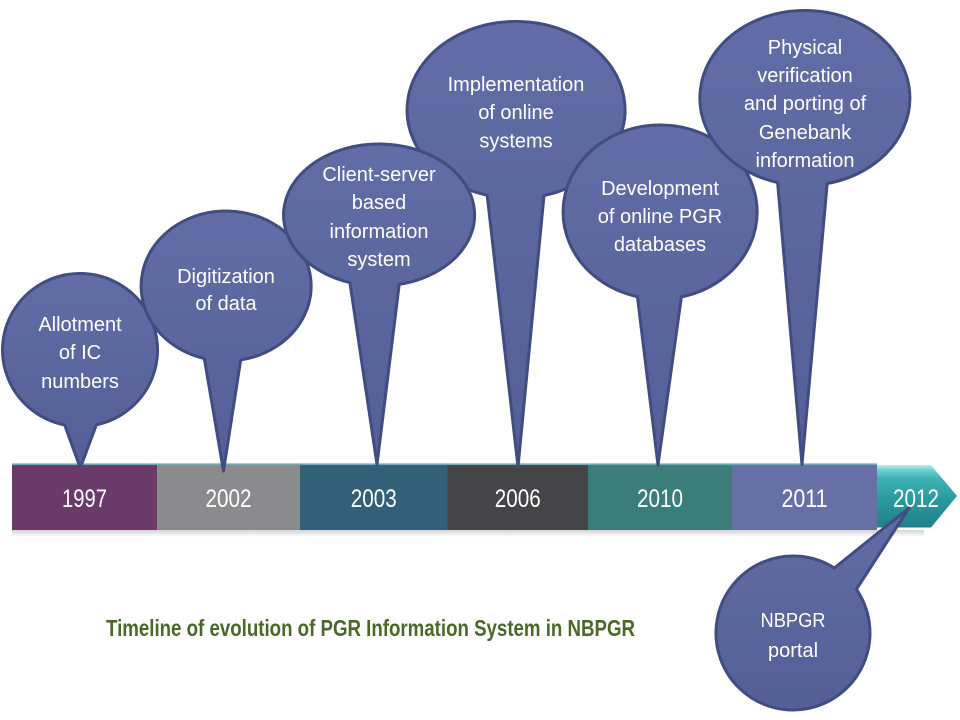  What do you see at coordinates (226, 304) in the screenshot?
I see `svg-text: of data` at bounding box center [226, 304].